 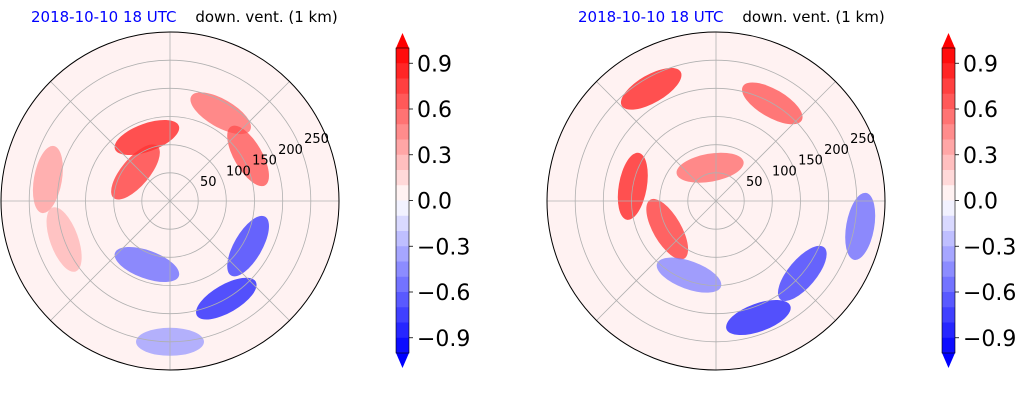 I want to click on left-title-variable: down. vent. (1 km), so click(x=266, y=17).